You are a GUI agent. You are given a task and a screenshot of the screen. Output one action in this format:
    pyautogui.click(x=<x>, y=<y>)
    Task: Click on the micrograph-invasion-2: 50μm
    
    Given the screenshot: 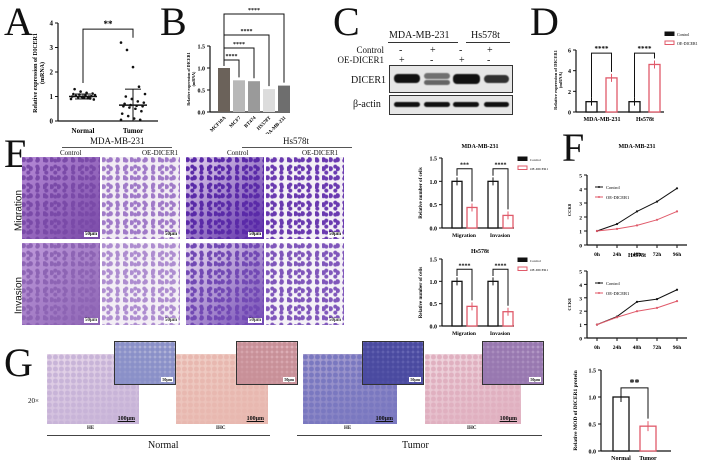 What is the action you would take?
    pyautogui.click(x=225, y=284)
    